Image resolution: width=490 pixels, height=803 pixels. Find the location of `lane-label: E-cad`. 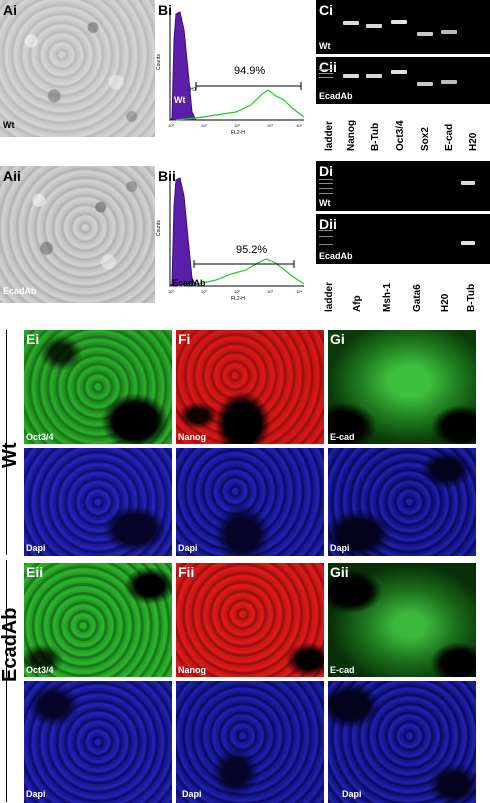

lane-label: E-cad is located at coordinates (449, 137).